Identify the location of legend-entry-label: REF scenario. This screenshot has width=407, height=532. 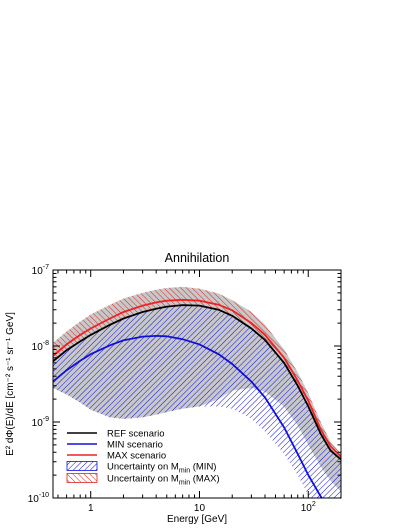
(136, 434).